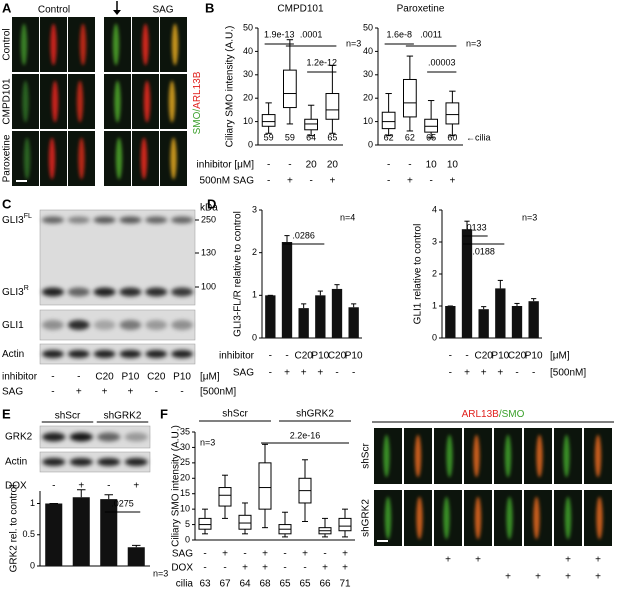 The height and width of the screenshot is (606, 620). What do you see at coordinates (208, 252) in the screenshot?
I see `kda-value: 130` at bounding box center [208, 252].